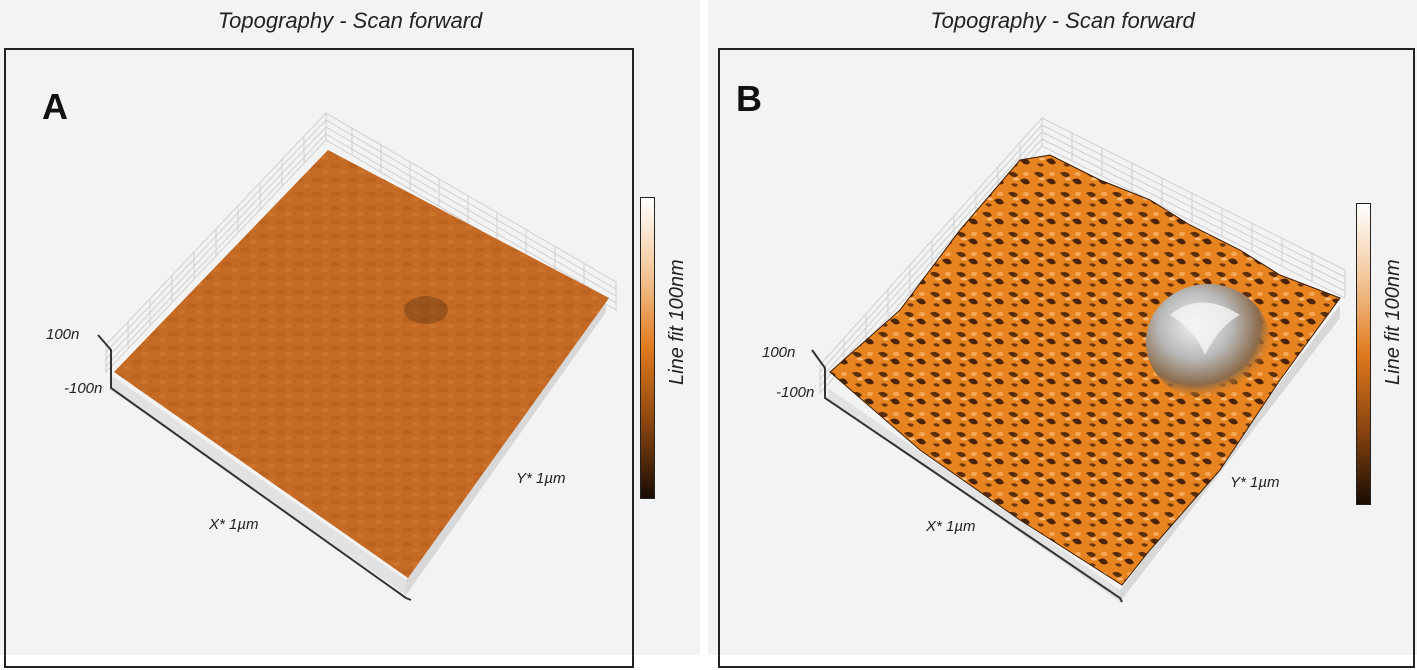 The height and width of the screenshot is (670, 1417). Describe the element at coordinates (55, 106) in the screenshot. I see `panel-letter: A` at that location.